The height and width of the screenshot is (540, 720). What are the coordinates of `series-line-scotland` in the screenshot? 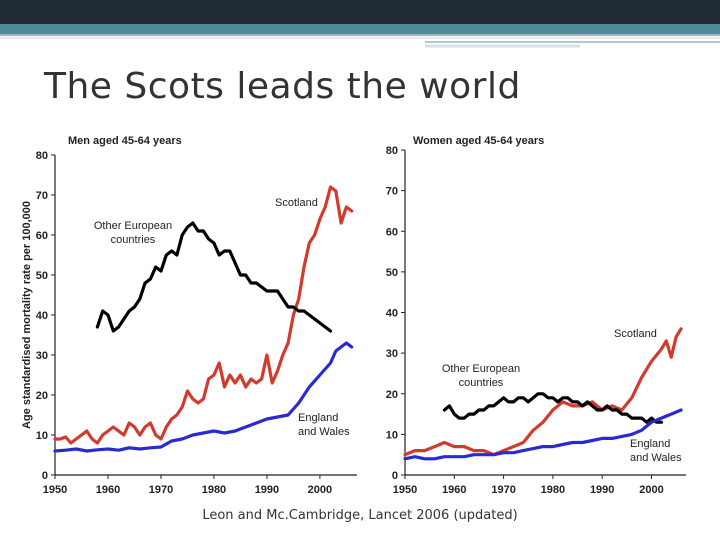 It's located at (543, 392).